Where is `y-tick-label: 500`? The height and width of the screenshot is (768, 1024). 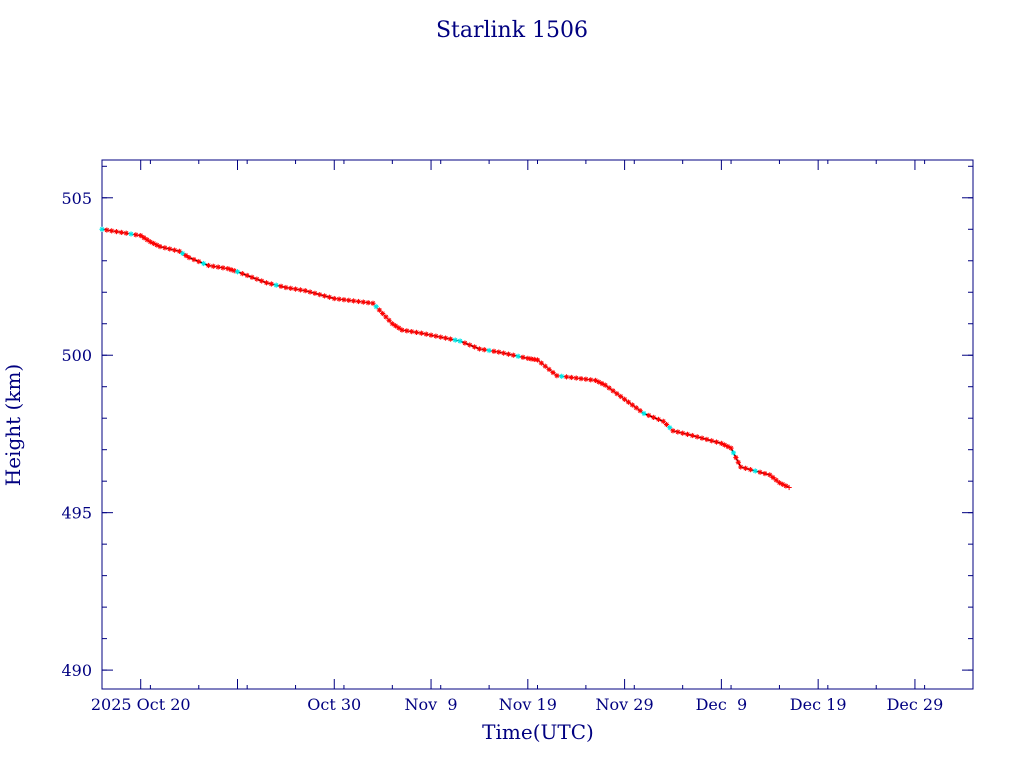
y-tick-label: 500 is located at coordinates (76, 355).